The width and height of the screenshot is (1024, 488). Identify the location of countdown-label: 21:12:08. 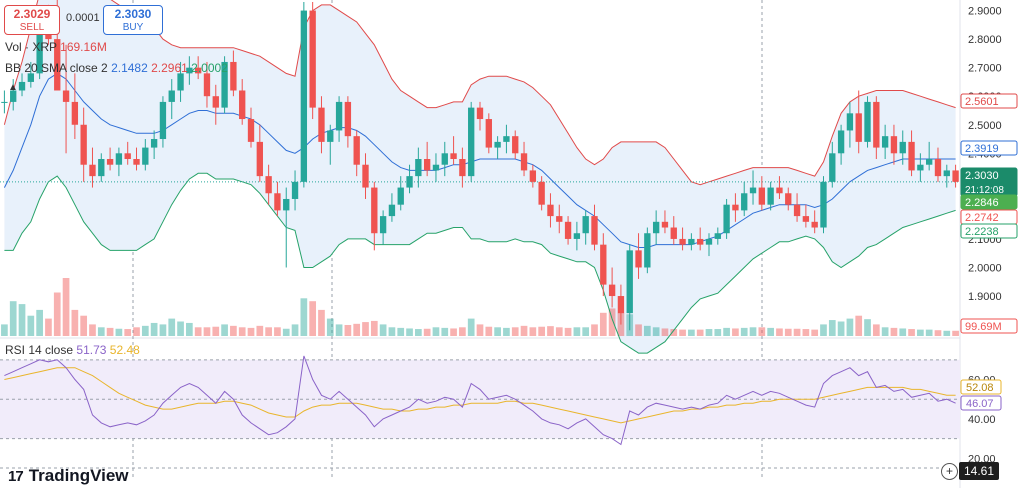
(984, 190).